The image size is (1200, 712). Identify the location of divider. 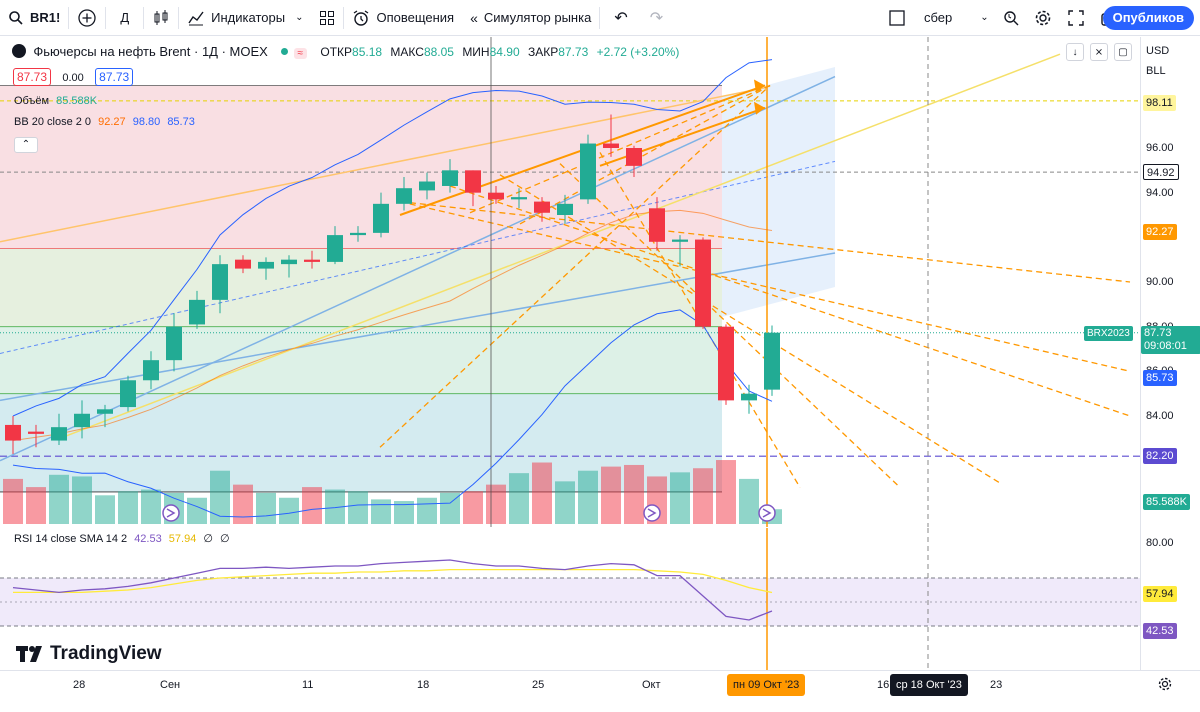
(144, 17).